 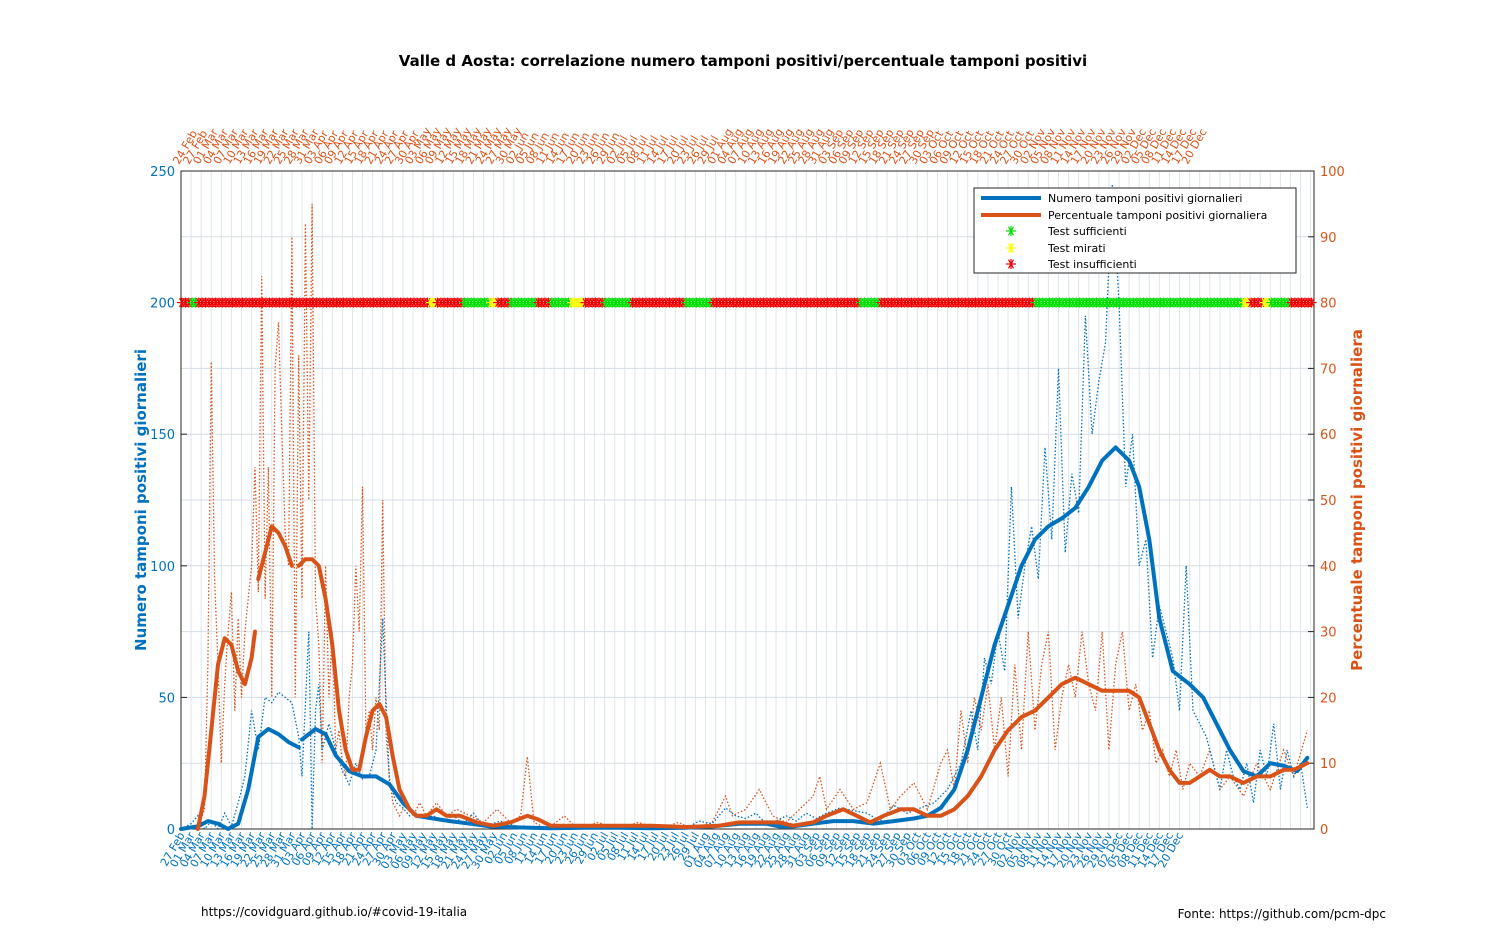 What do you see at coordinates (1328, 633) in the screenshot?
I see `y-right-tick-label: 30` at bounding box center [1328, 633].